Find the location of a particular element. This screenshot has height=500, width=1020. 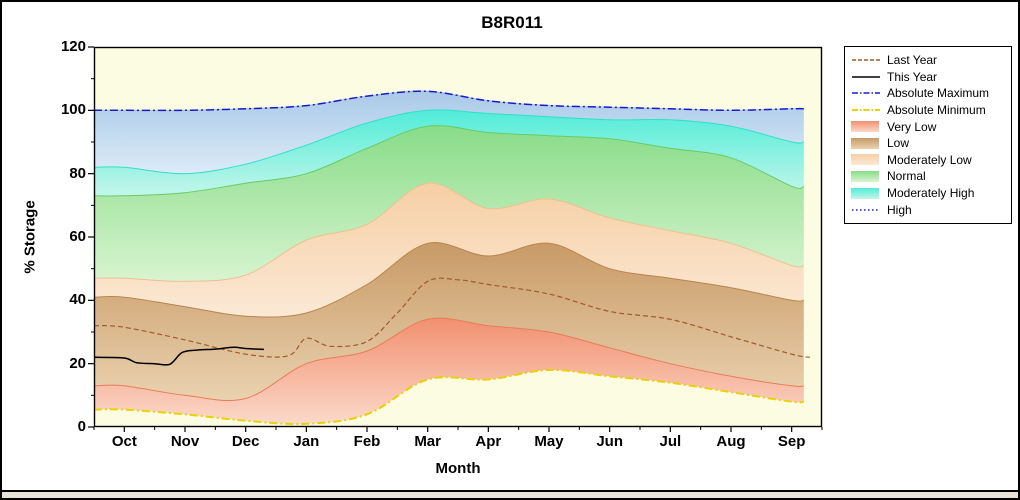

x-tick-label: May is located at coordinates (549, 441).